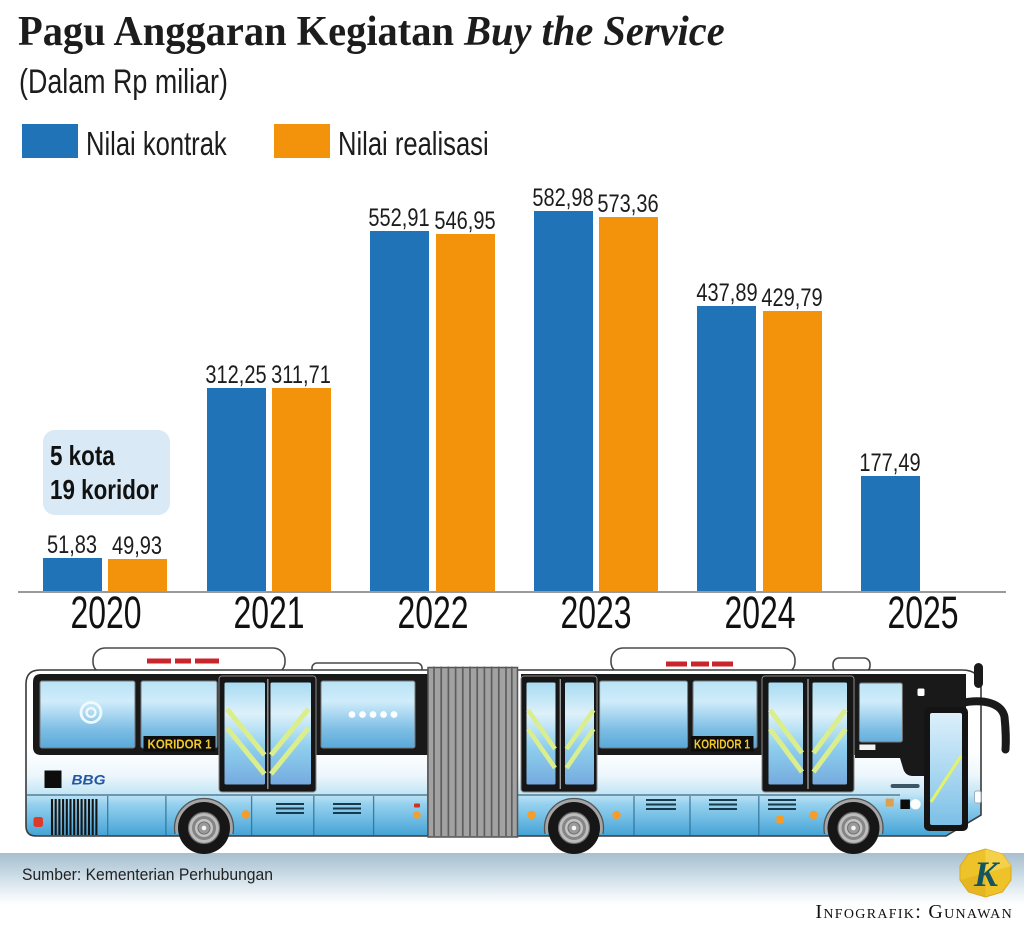 This screenshot has height=930, width=1024. What do you see at coordinates (987, 874) in the screenshot?
I see `svg-text: K` at bounding box center [987, 874].